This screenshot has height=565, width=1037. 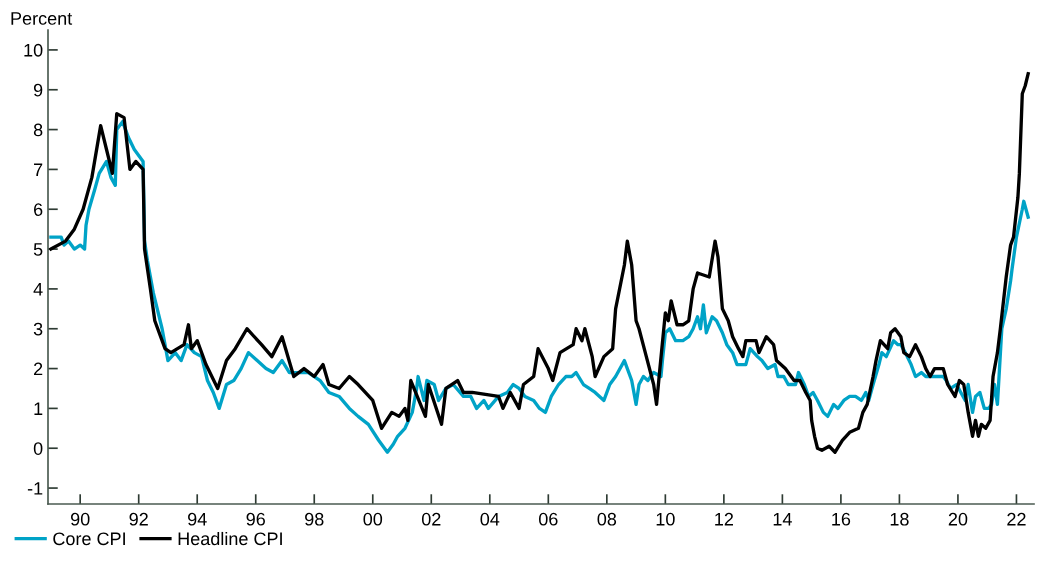 What do you see at coordinates (80, 519) in the screenshot?
I see `x-tick-label: 90` at bounding box center [80, 519].